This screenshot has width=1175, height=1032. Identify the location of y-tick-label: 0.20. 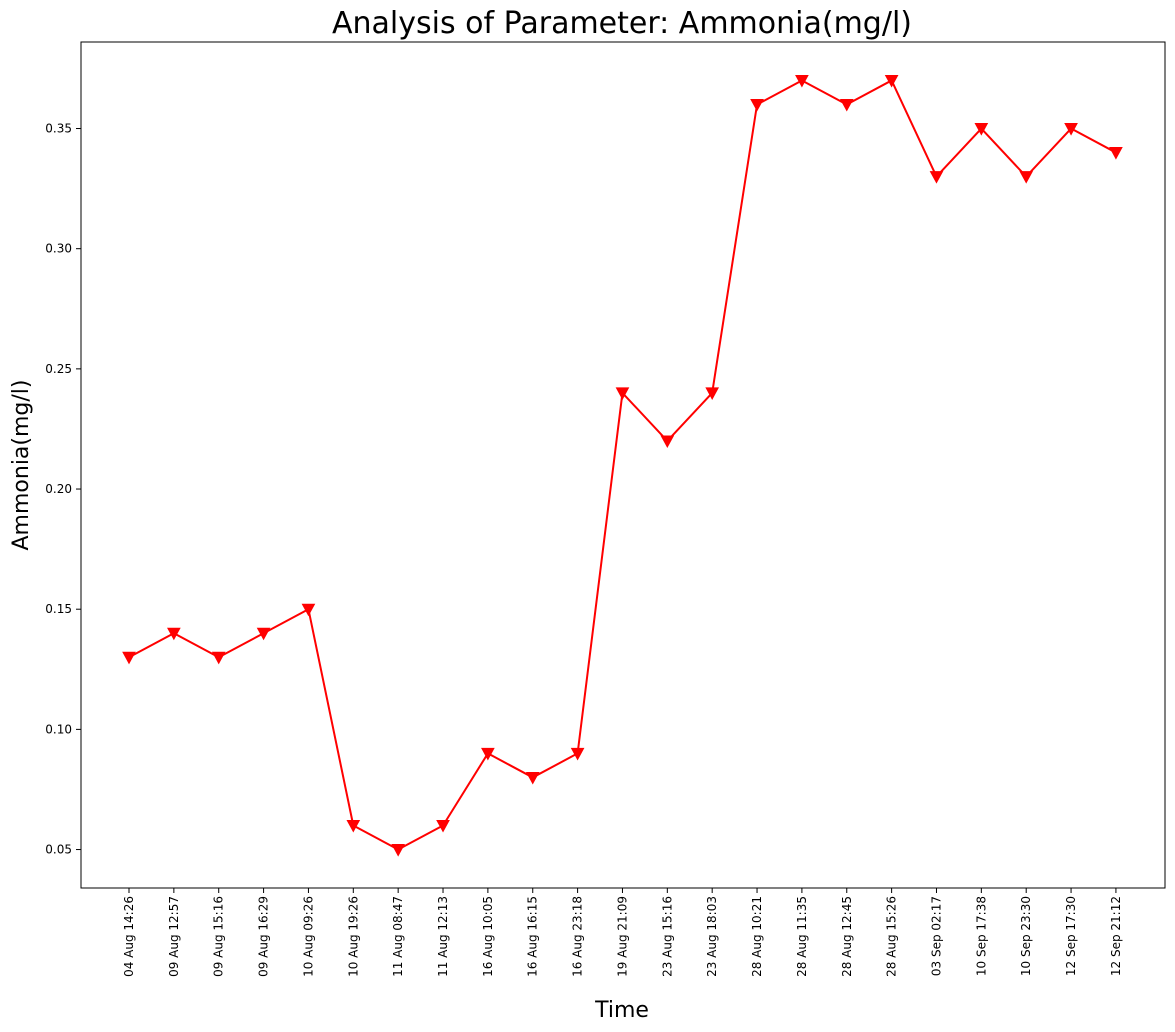
(58, 489).